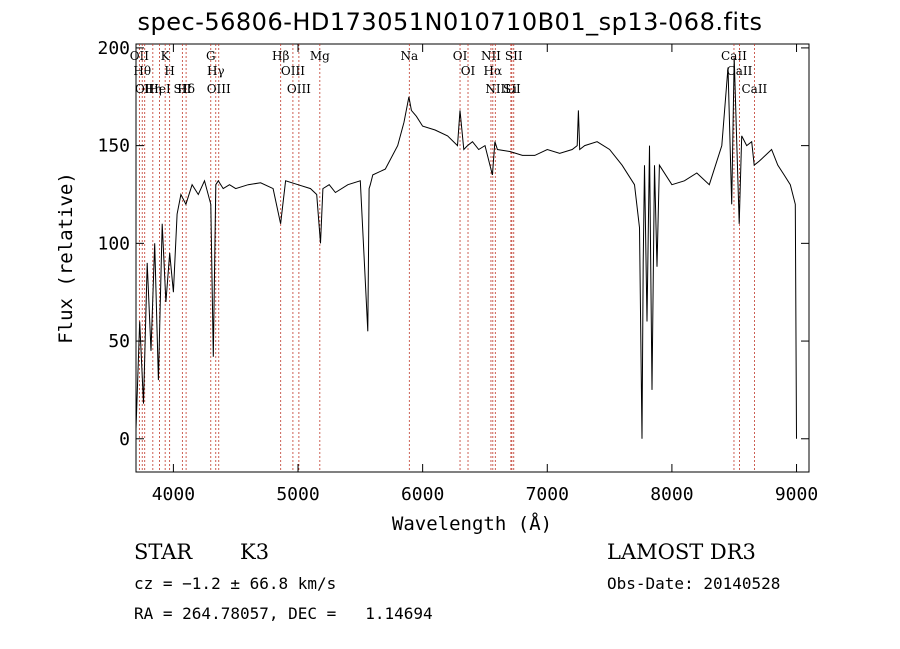 The width and height of the screenshot is (900, 649). I want to click on y-axis-label: Flux (relative), so click(66, 258).